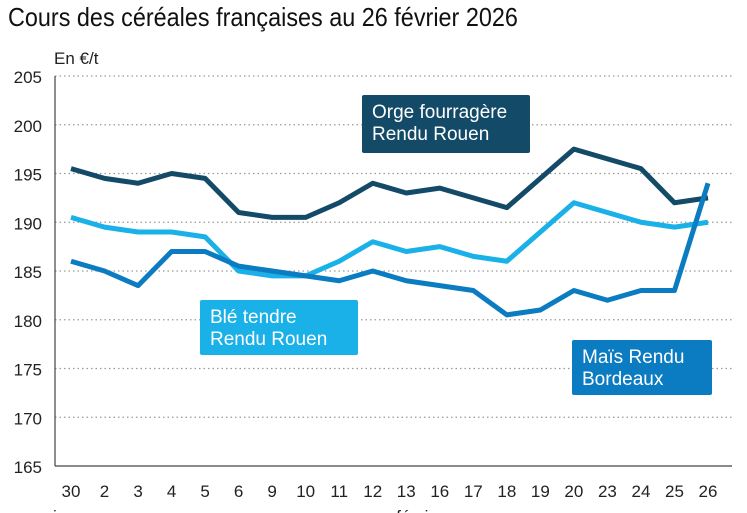 The width and height of the screenshot is (747, 513). I want to click on y-tick-label: 175, so click(28, 370).